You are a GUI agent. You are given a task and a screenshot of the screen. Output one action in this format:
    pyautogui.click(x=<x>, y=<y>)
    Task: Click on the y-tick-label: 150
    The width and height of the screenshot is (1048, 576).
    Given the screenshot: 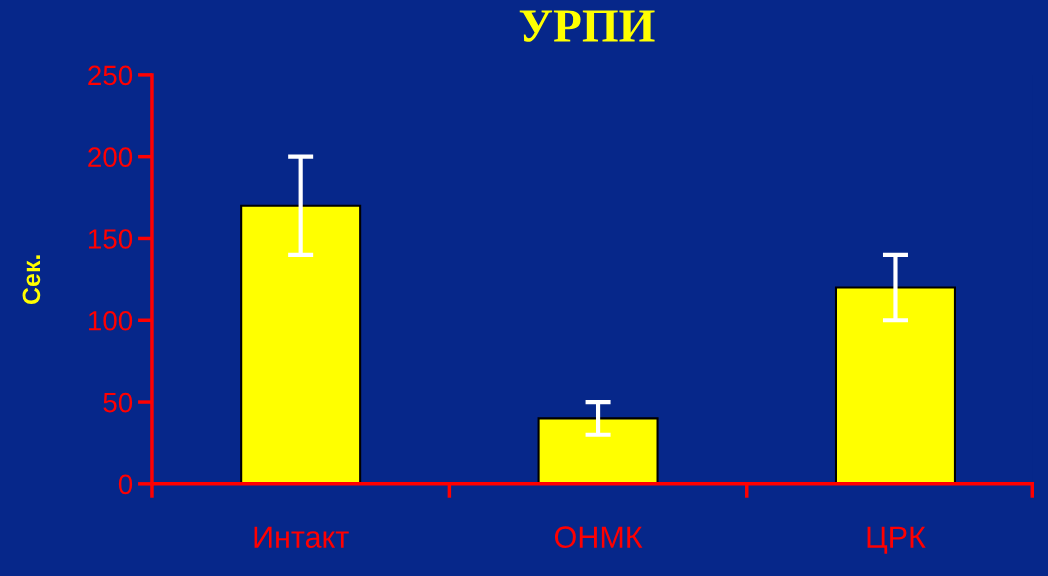 What is the action you would take?
    pyautogui.click(x=110, y=239)
    